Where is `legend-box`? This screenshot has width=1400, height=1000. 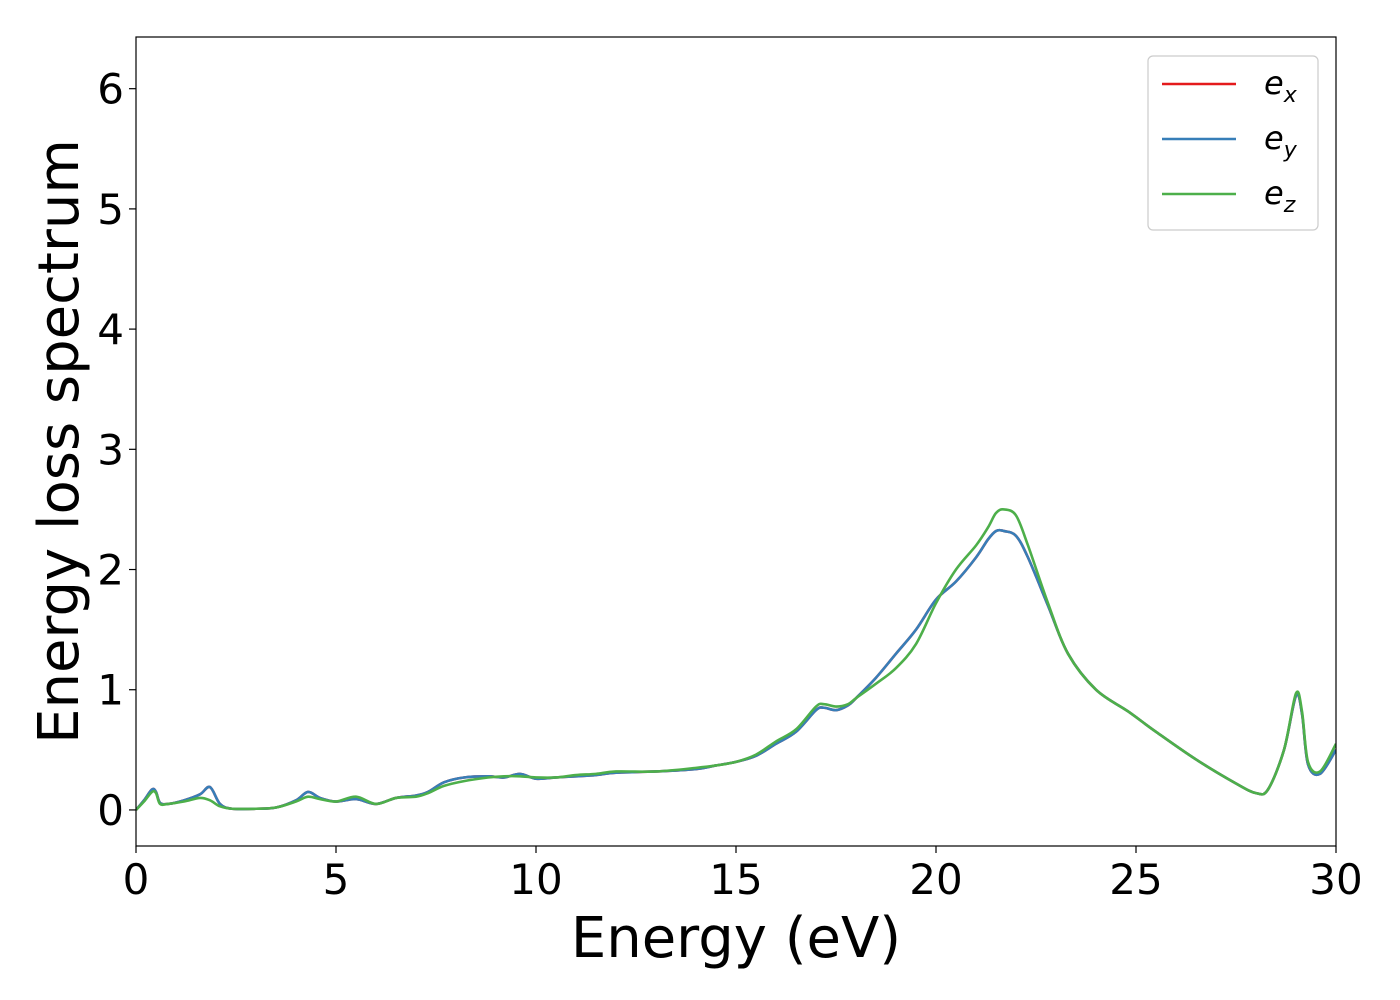
legend-box is located at coordinates (1233, 143).